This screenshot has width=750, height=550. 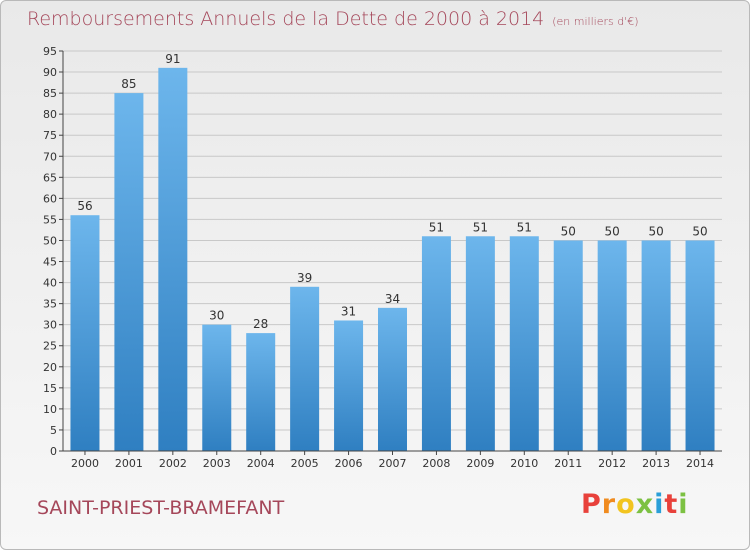 What do you see at coordinates (50, 135) in the screenshot?
I see `y-tick-label: 75` at bounding box center [50, 135].